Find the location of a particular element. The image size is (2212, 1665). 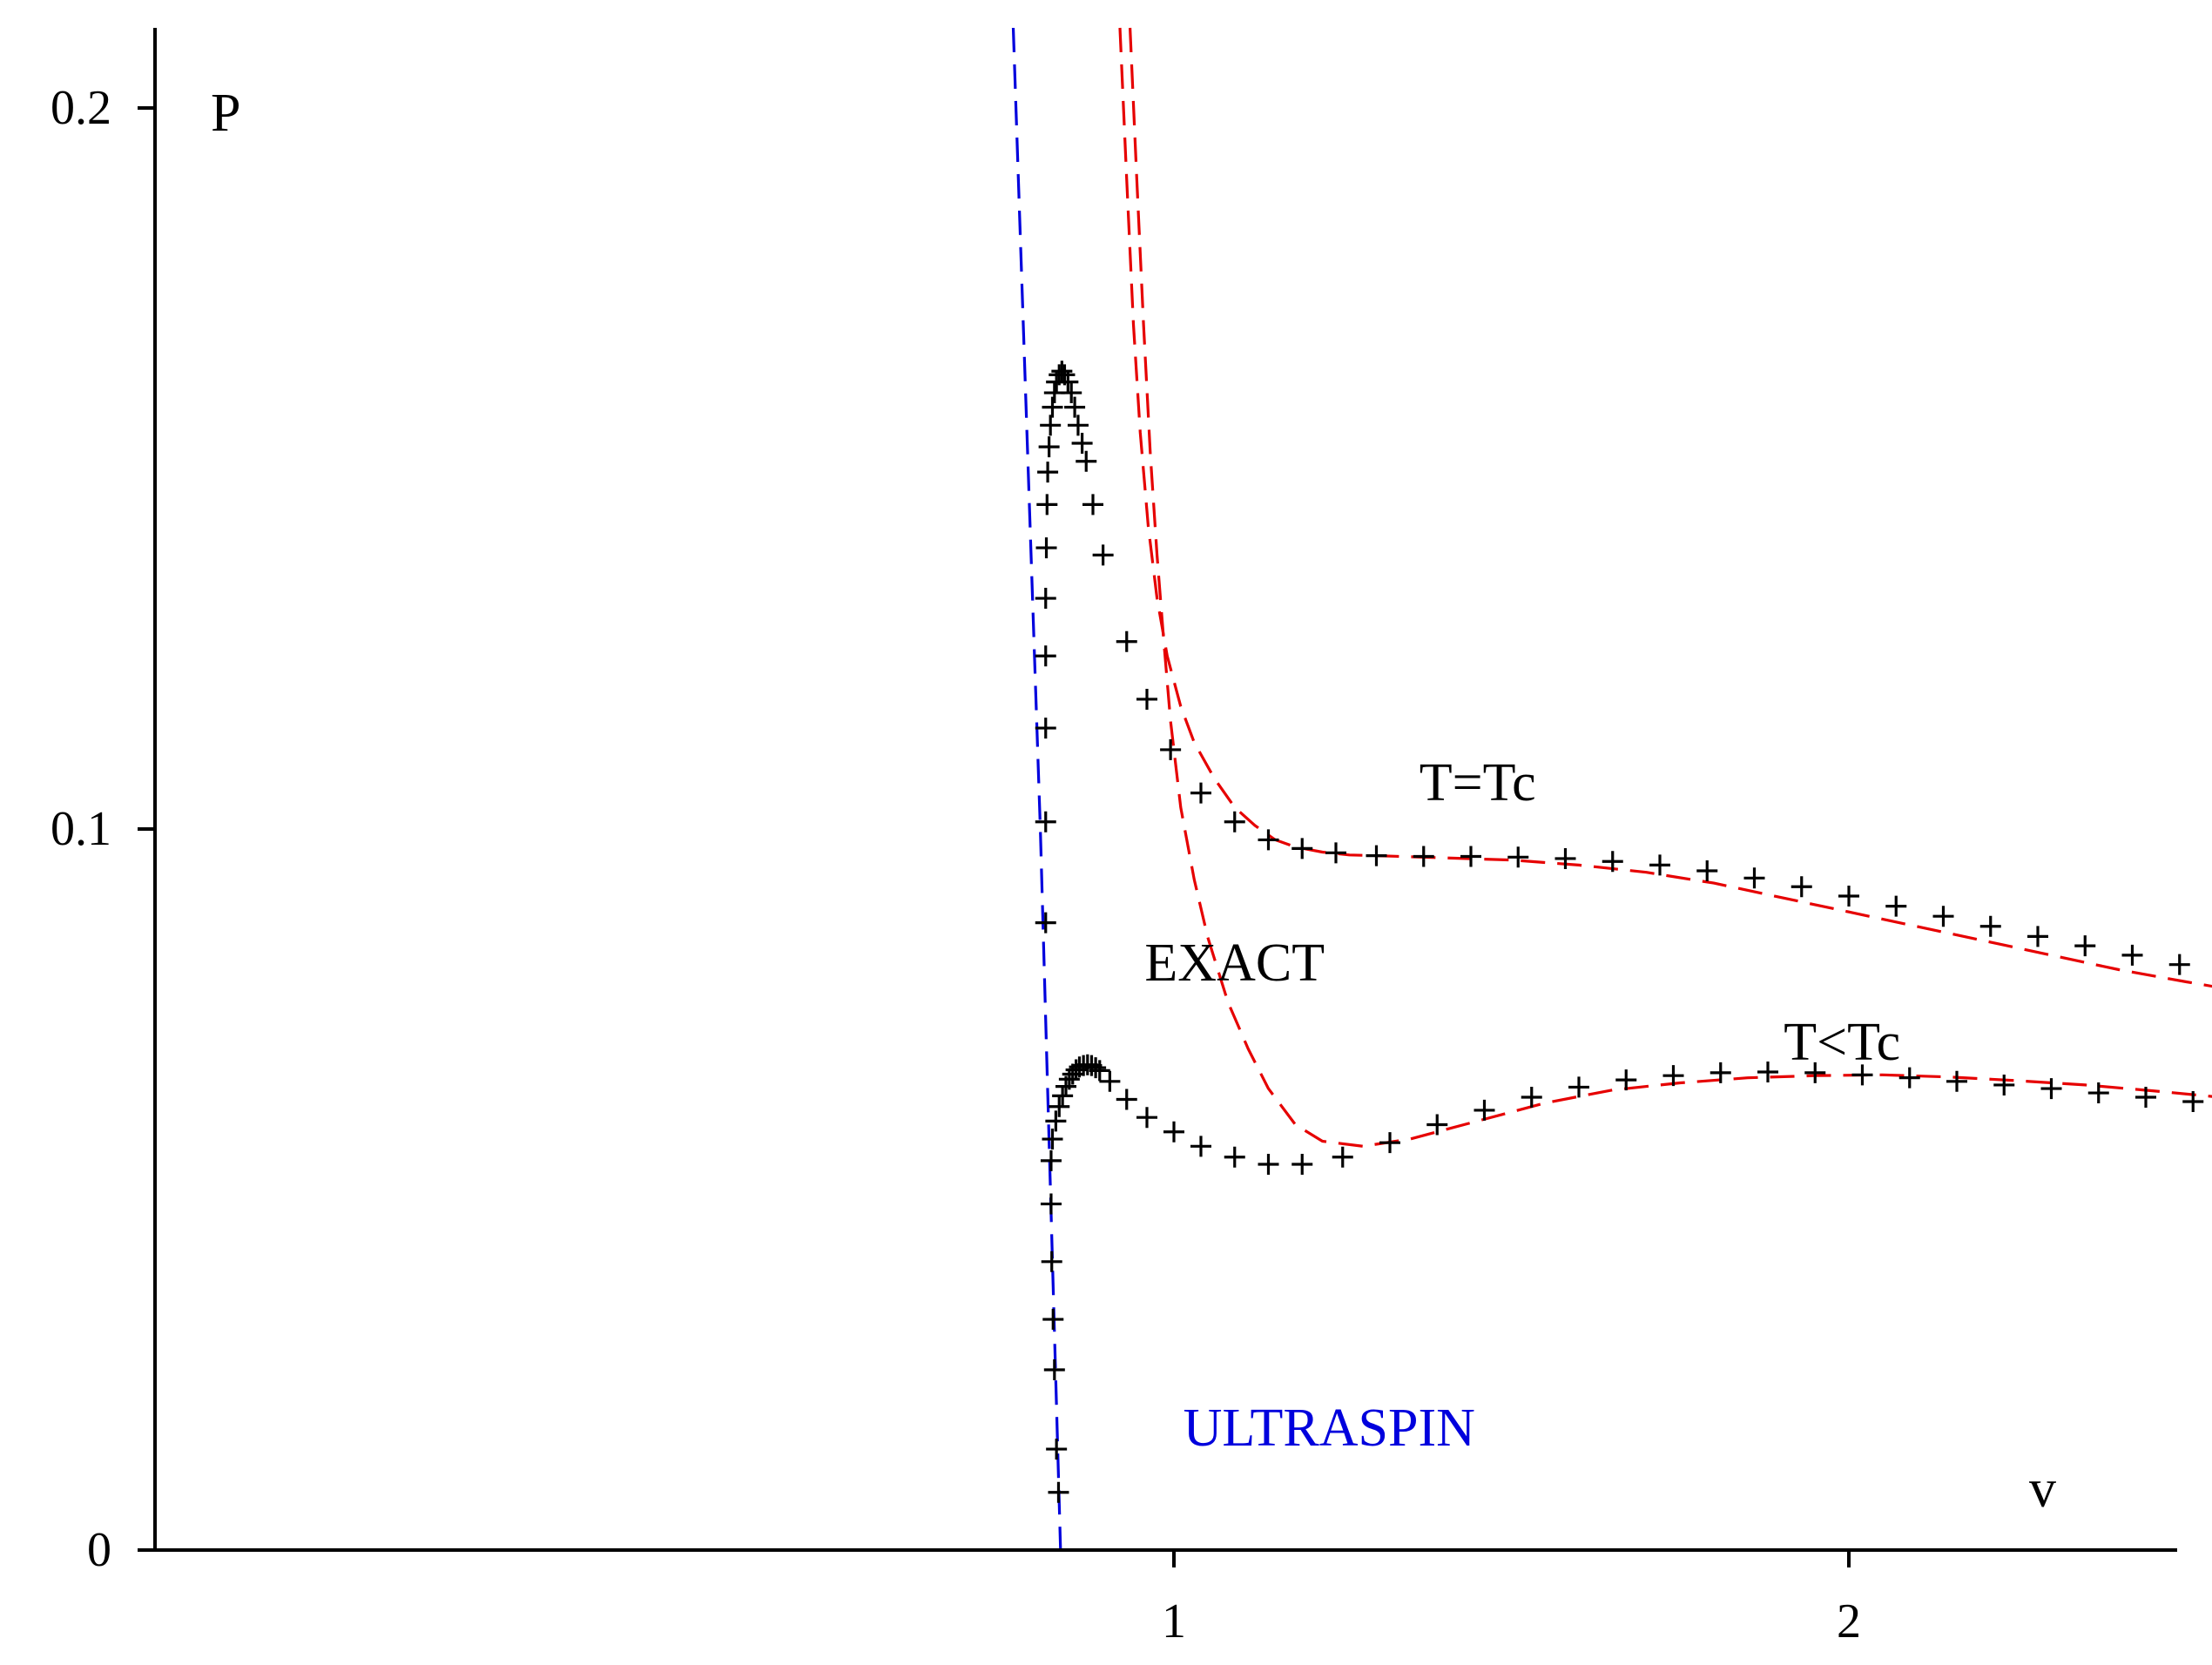

series-markers-exact-t-tc is located at coordinates (1622, 1278).